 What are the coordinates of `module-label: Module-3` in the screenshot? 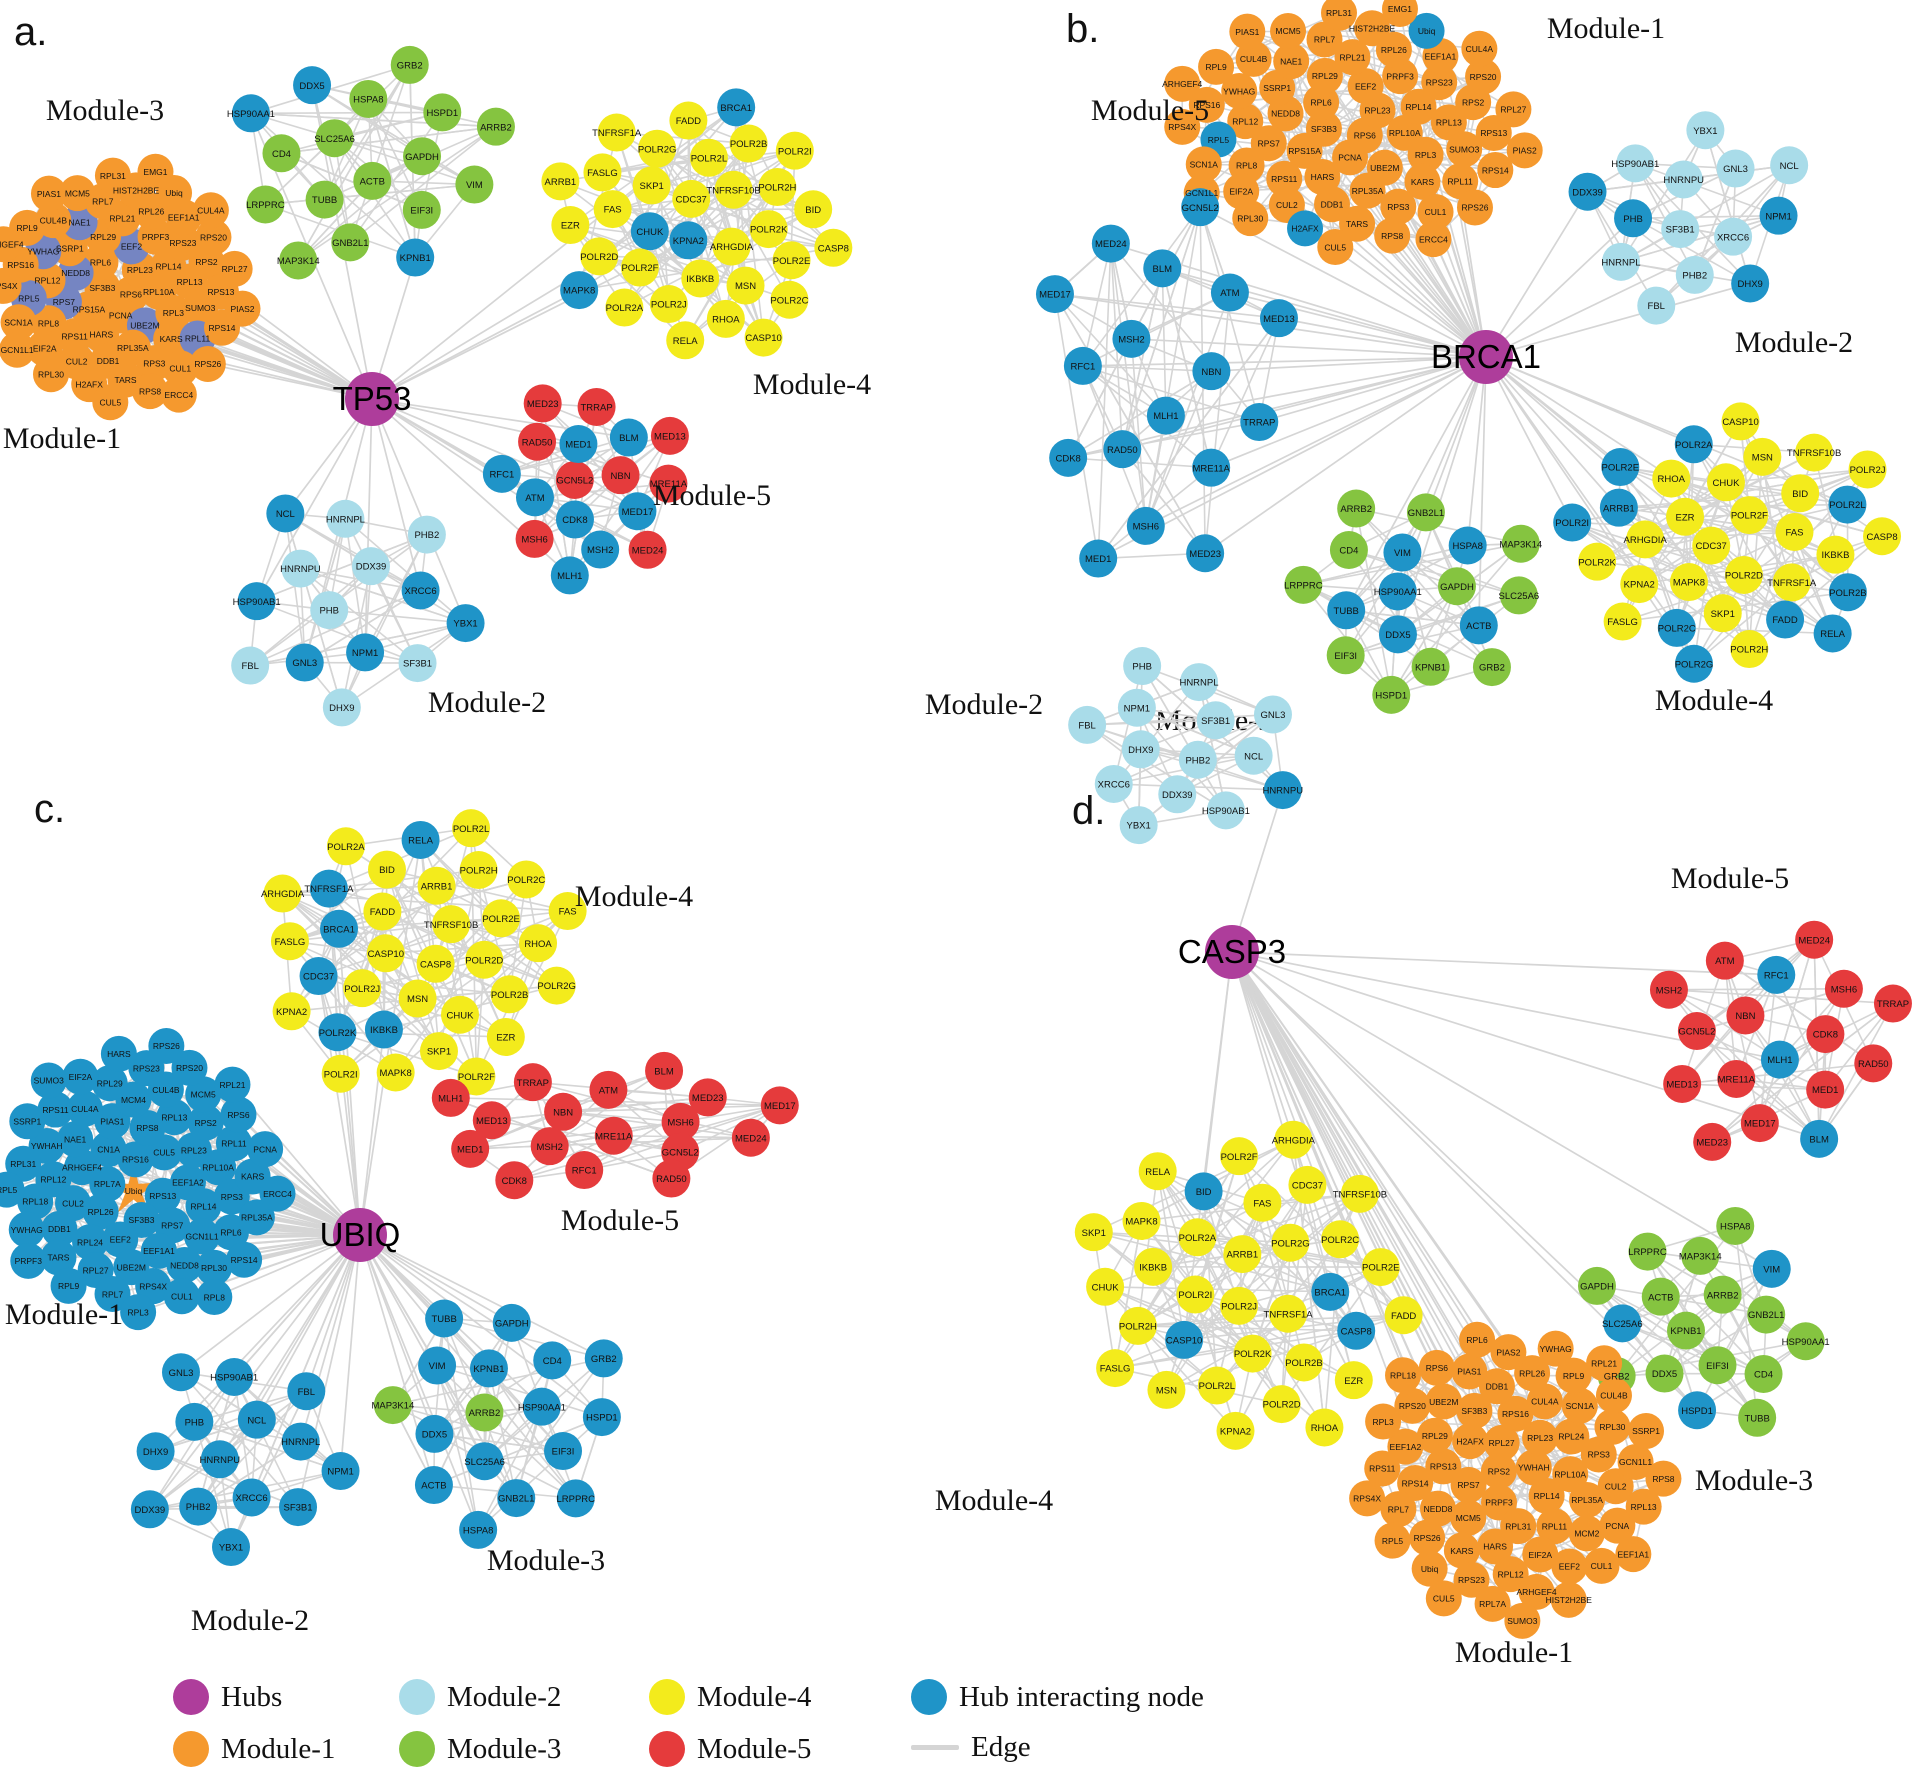 It's located at (1754, 1480).